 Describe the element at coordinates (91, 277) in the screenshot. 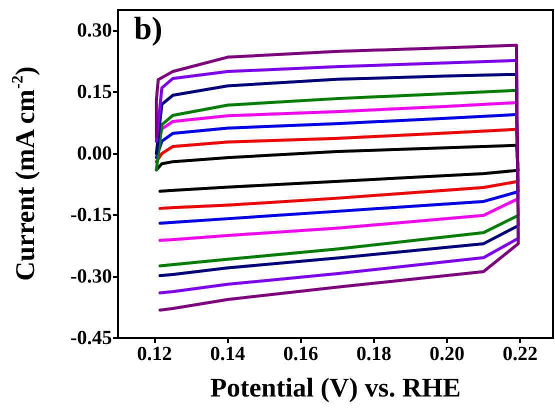

I see `y-tick-label: -0.30` at that location.